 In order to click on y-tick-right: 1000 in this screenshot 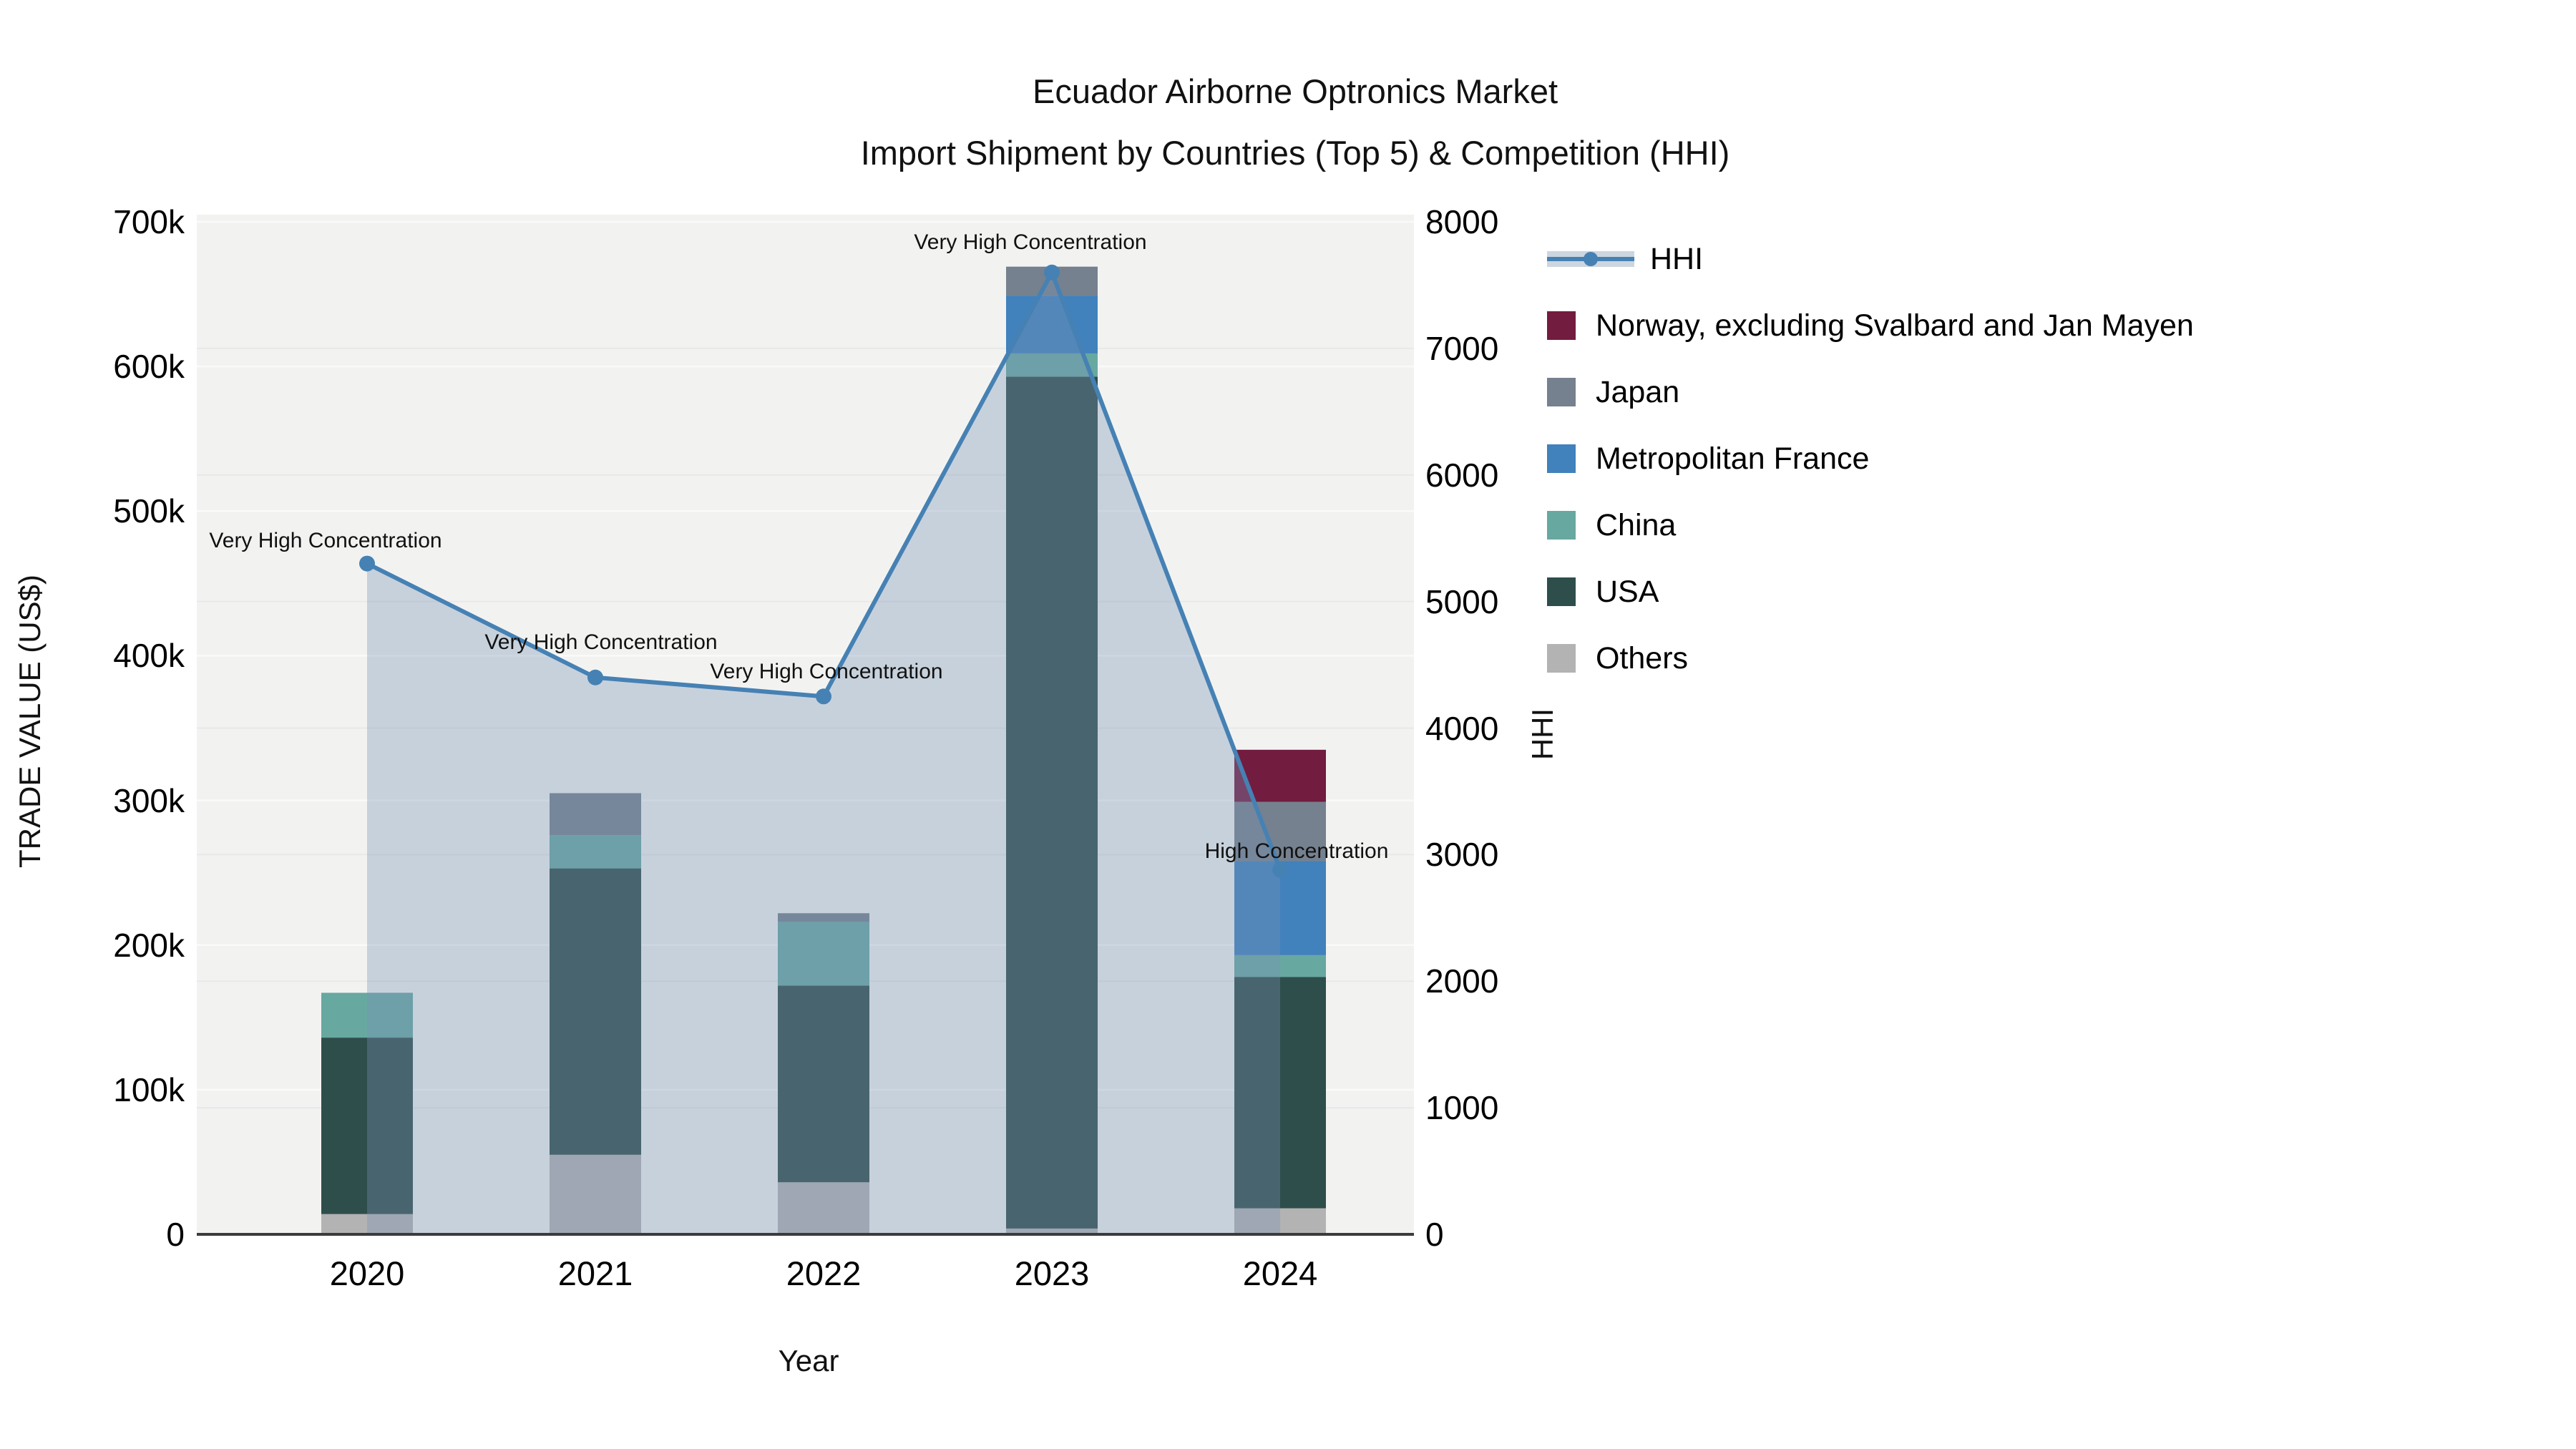, I will do `click(1462, 1108)`.